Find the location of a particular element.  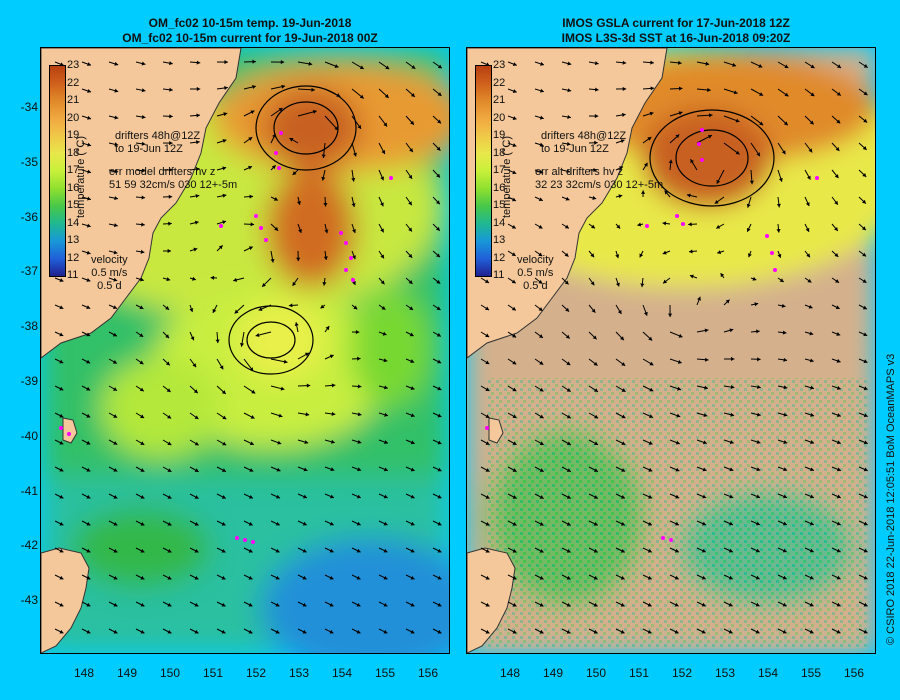

colorbar-tick-label: 15 is located at coordinates (73, 205).